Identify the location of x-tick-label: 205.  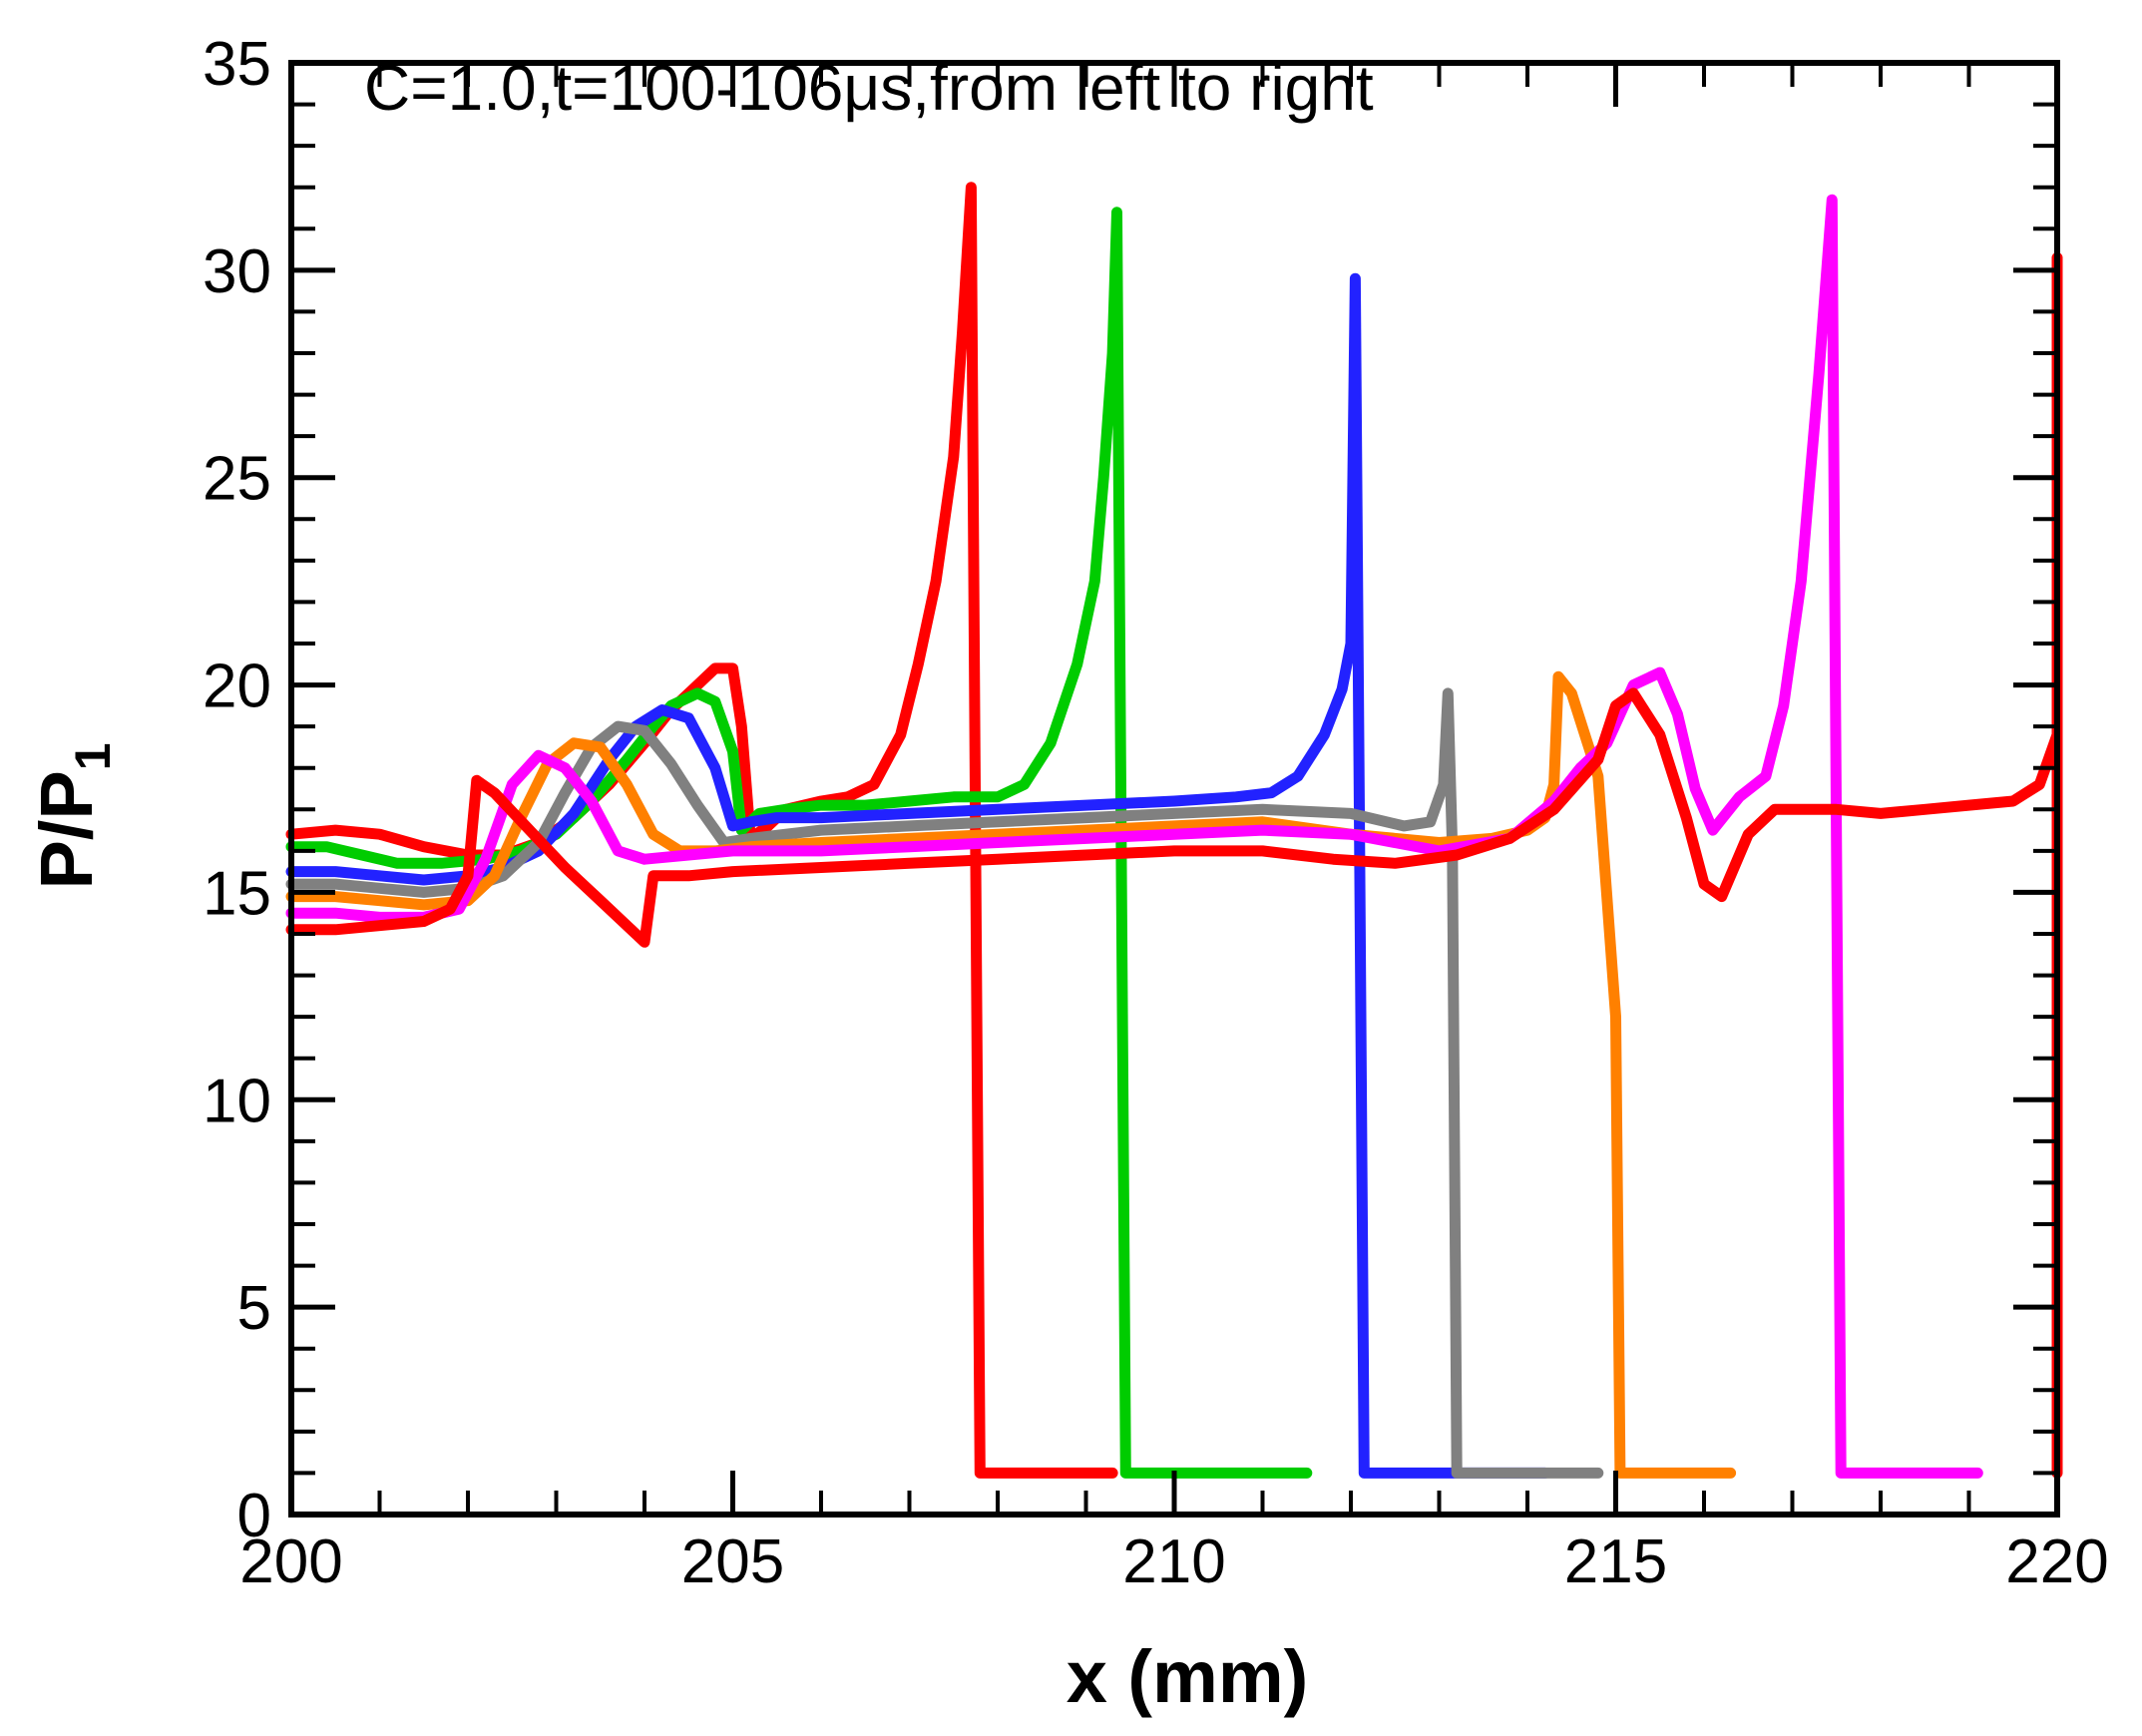
(732, 1561).